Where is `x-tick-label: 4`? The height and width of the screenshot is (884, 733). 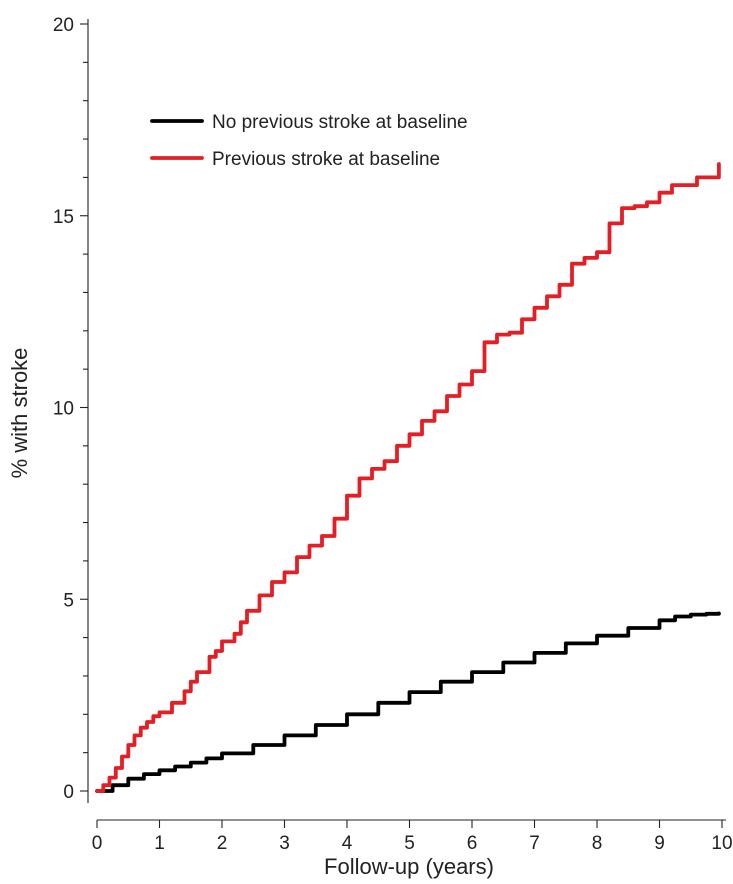 x-tick-label: 4 is located at coordinates (347, 843).